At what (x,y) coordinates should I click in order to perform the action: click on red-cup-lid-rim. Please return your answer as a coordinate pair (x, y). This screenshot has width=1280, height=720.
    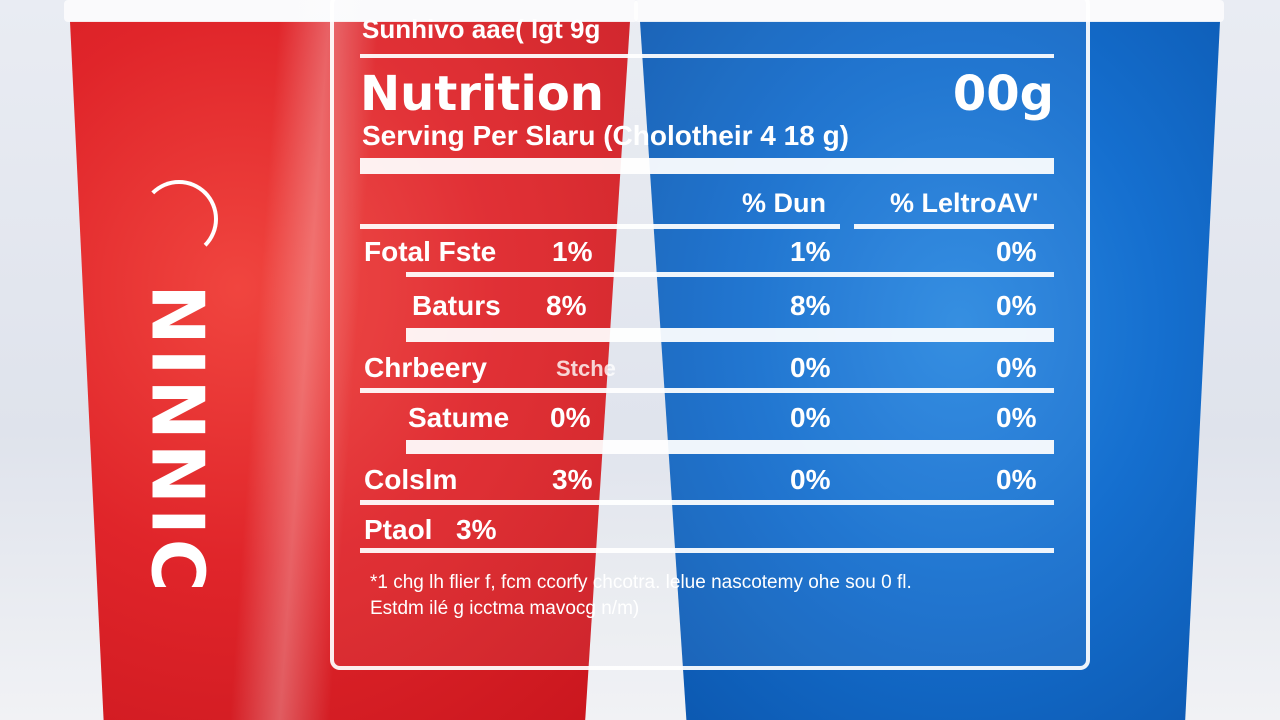
    Looking at the image, I should click on (351, 11).